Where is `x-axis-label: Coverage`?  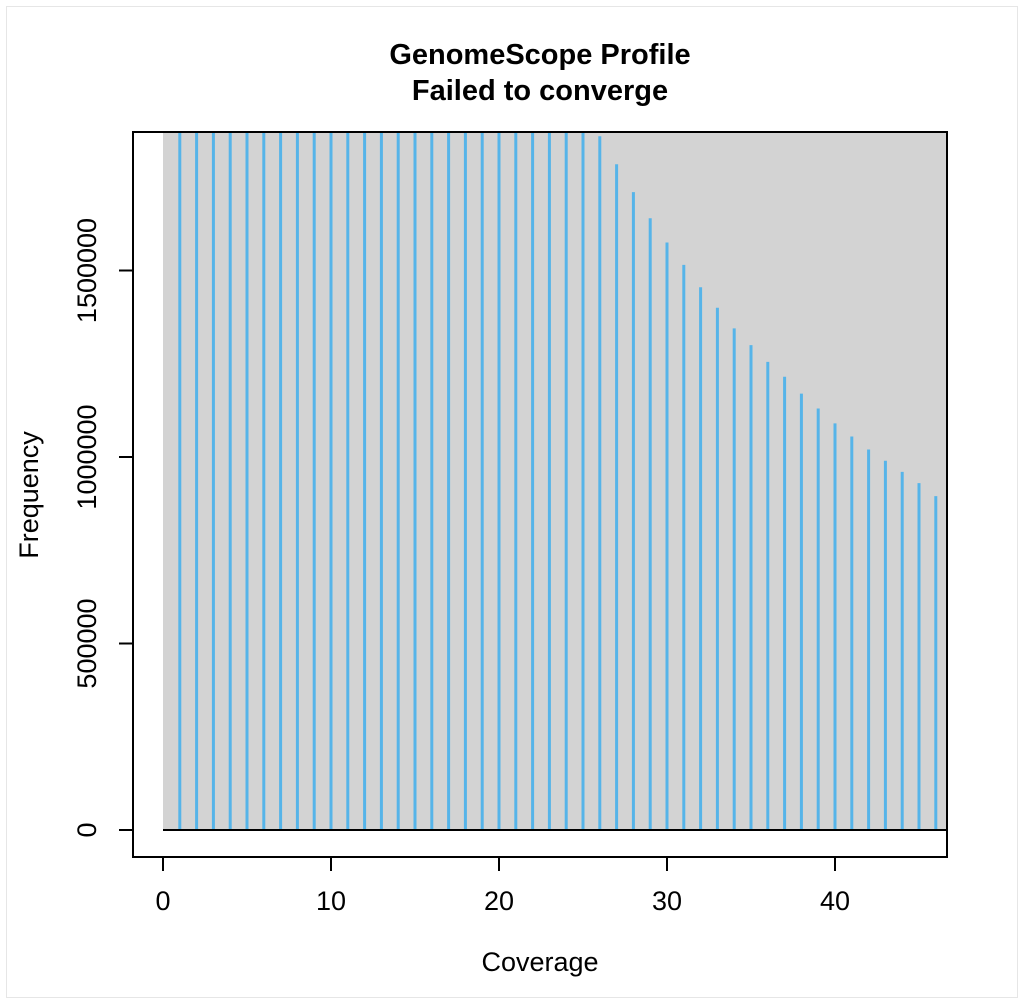
x-axis-label: Coverage is located at coordinates (539, 962).